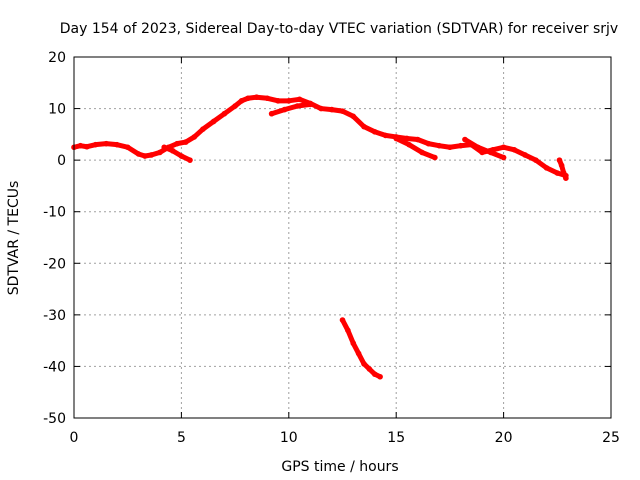  I want to click on x-tick-label: 20, so click(504, 438).